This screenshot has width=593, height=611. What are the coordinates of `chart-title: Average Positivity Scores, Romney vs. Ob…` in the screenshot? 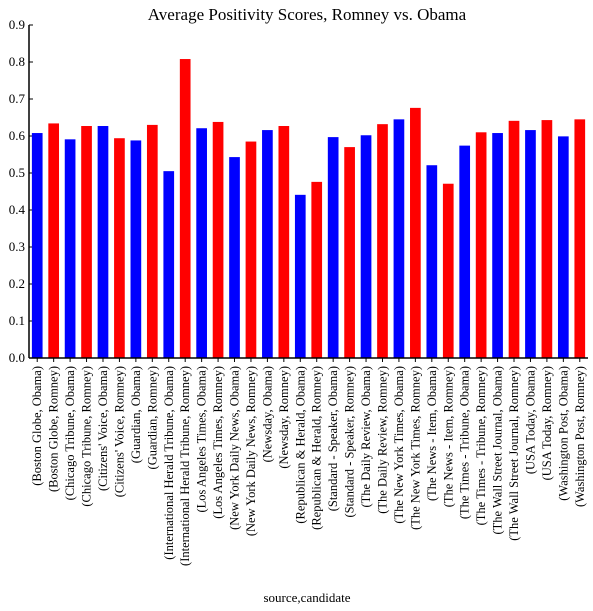 It's located at (307, 14).